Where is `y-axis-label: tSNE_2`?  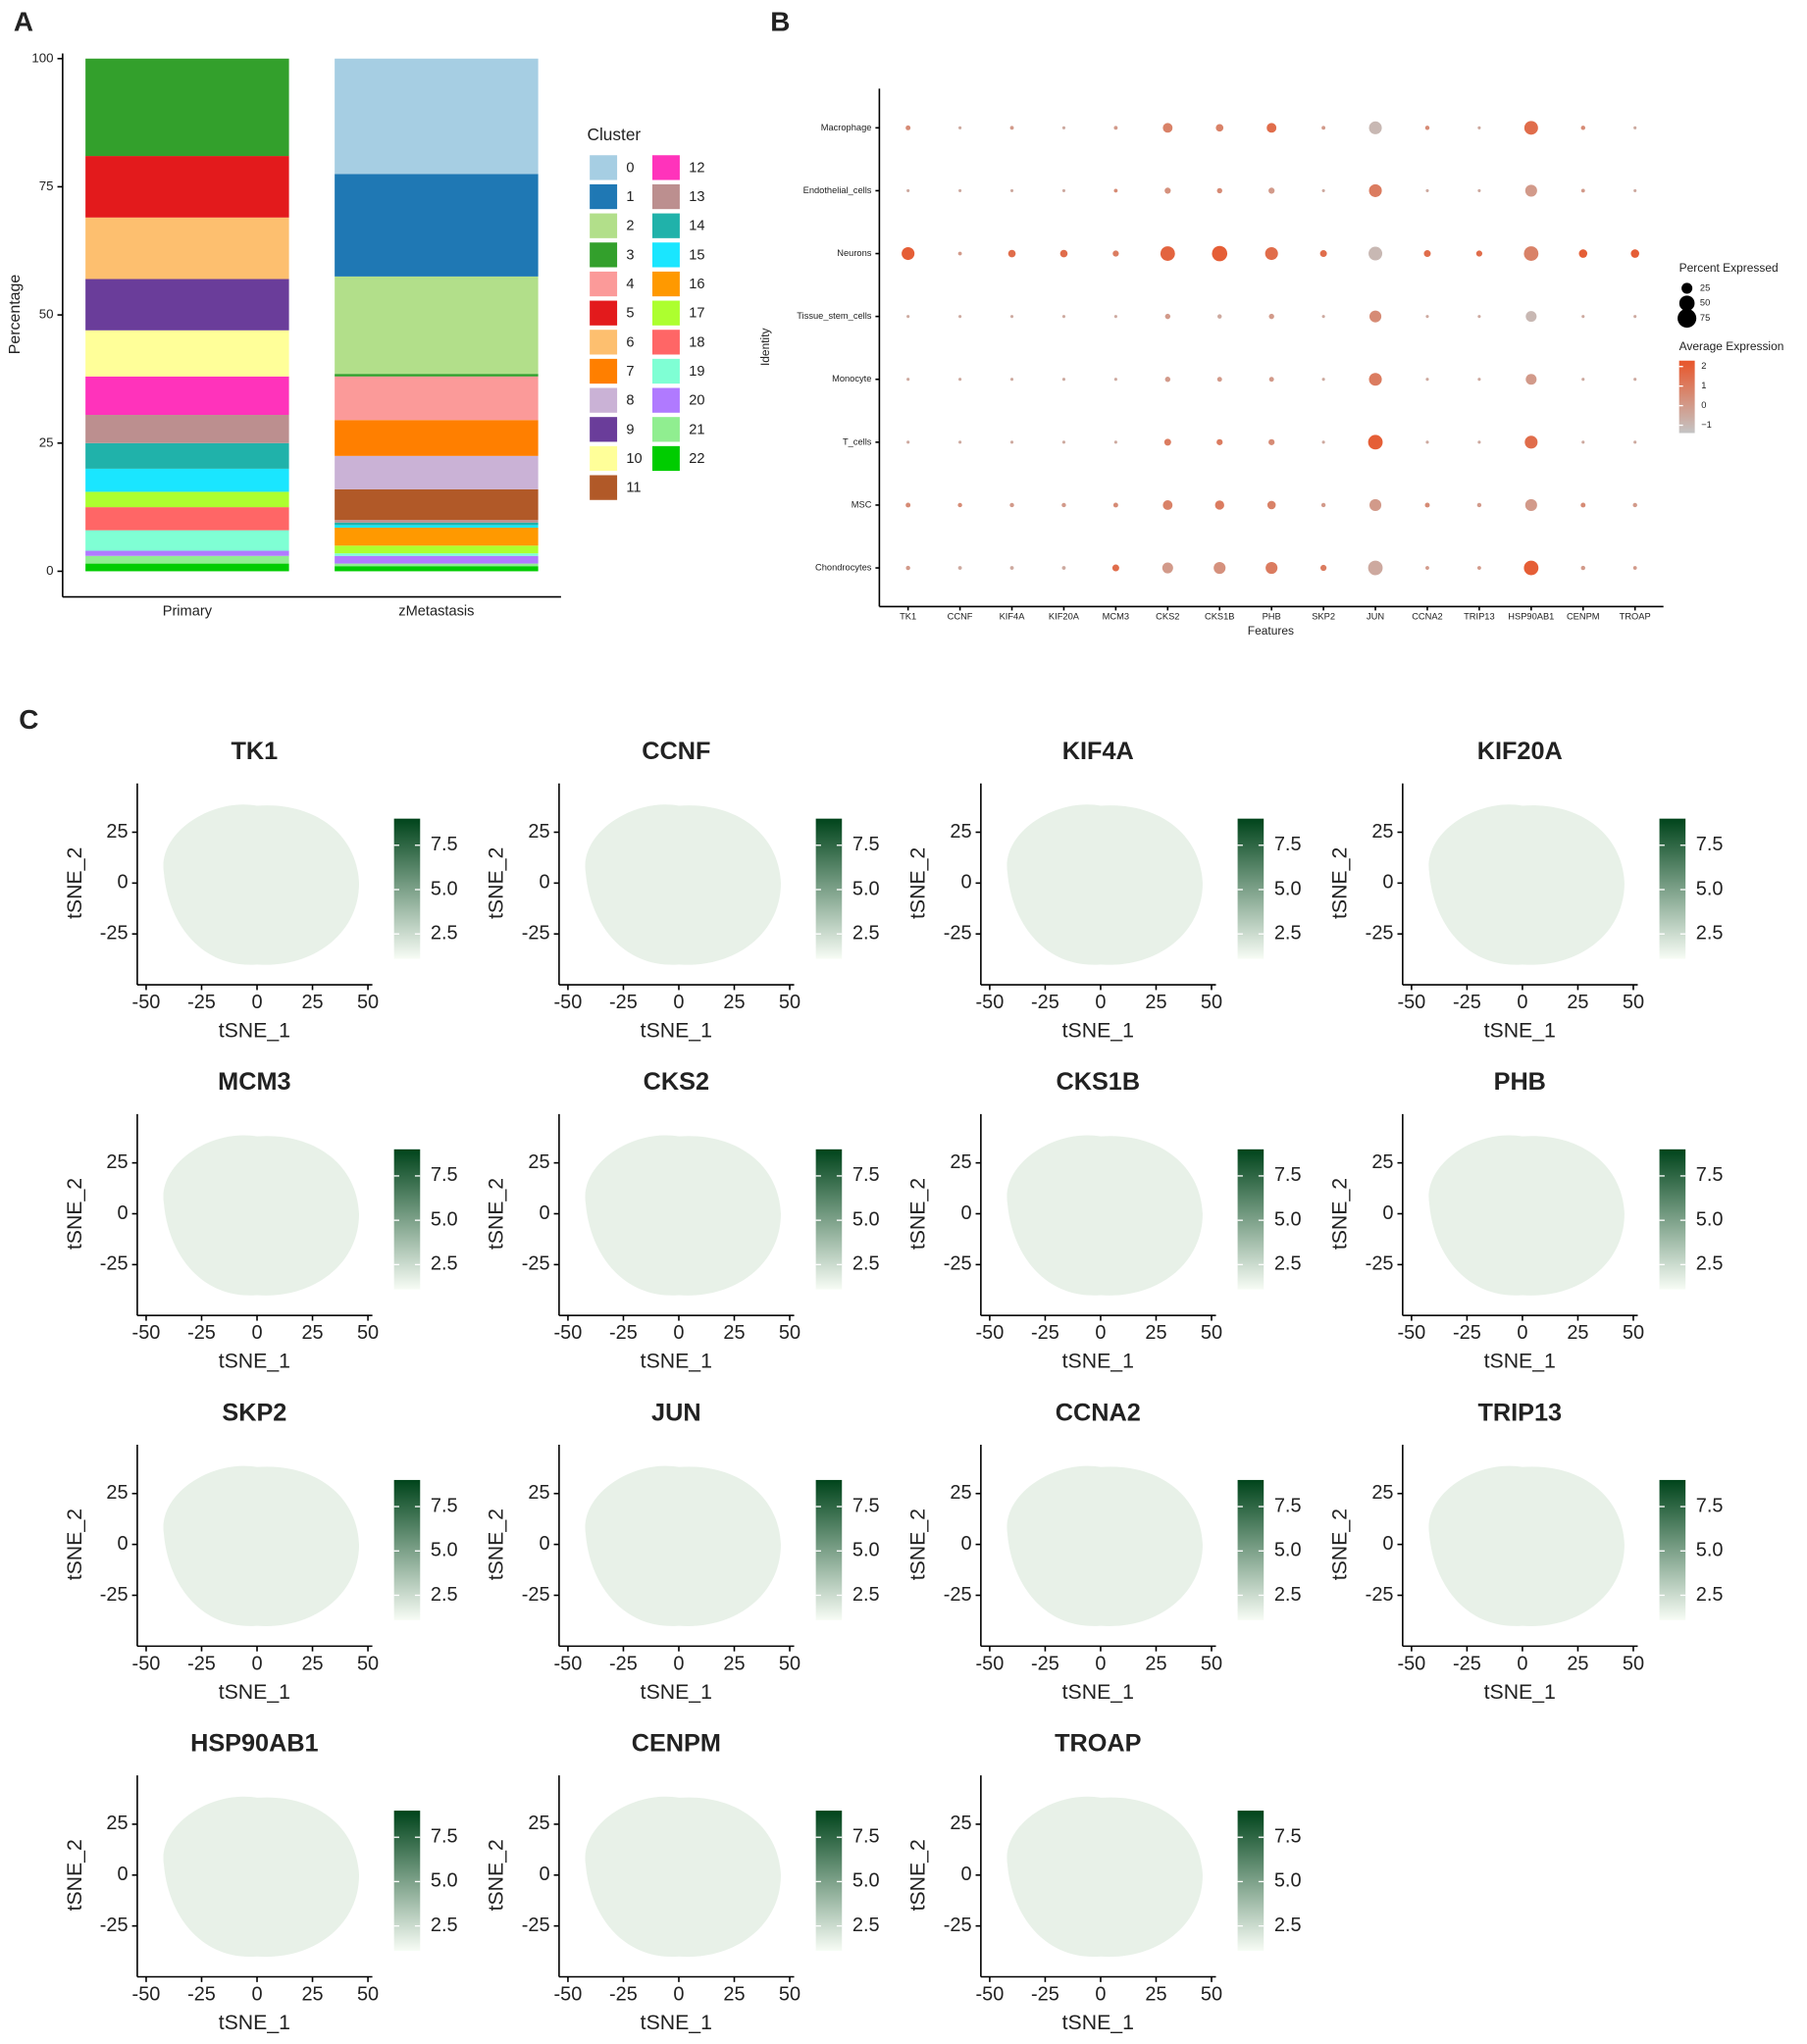
y-axis-label: tSNE_2 is located at coordinates (74, 1875).